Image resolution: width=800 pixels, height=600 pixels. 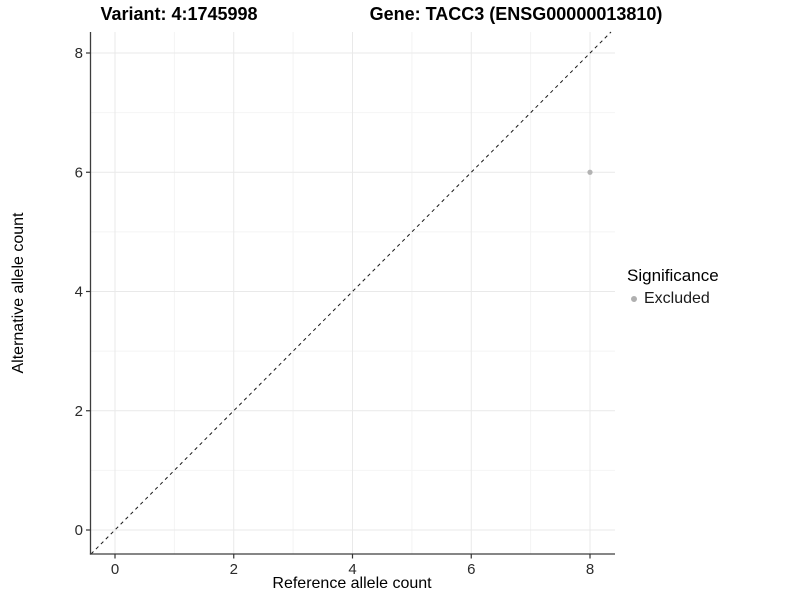 I want to click on y-tick-label: 2, so click(x=79, y=411).